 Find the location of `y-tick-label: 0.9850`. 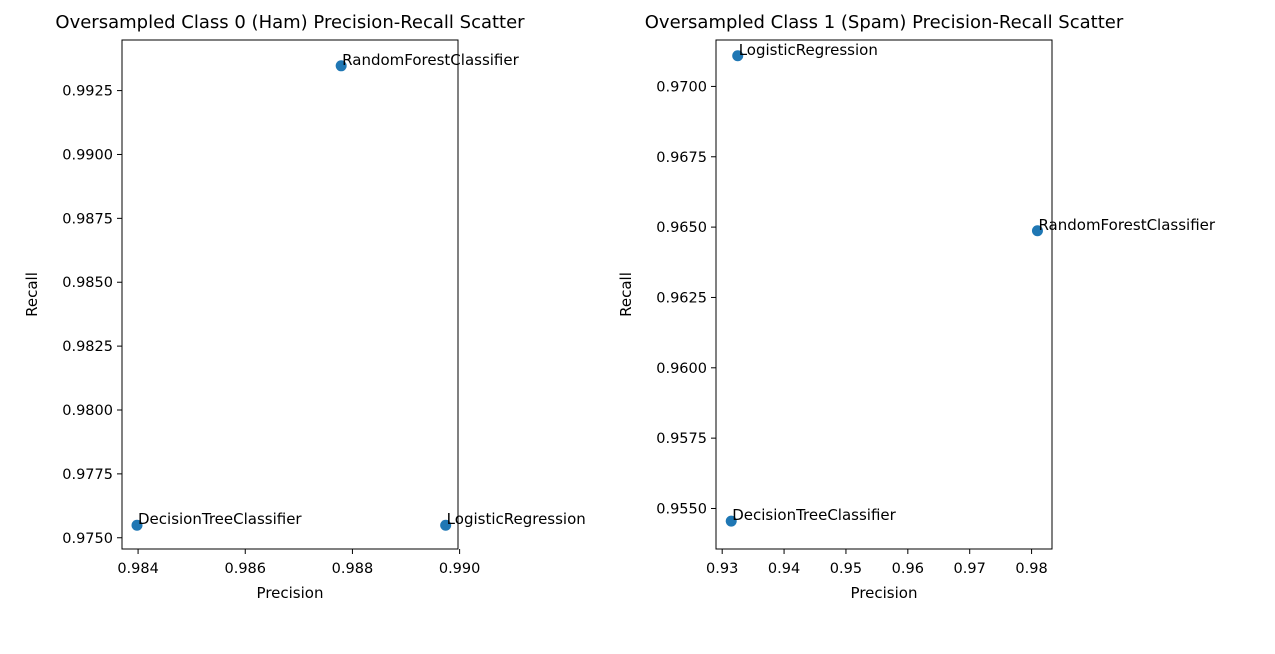

y-tick-label: 0.9850 is located at coordinates (87, 283).